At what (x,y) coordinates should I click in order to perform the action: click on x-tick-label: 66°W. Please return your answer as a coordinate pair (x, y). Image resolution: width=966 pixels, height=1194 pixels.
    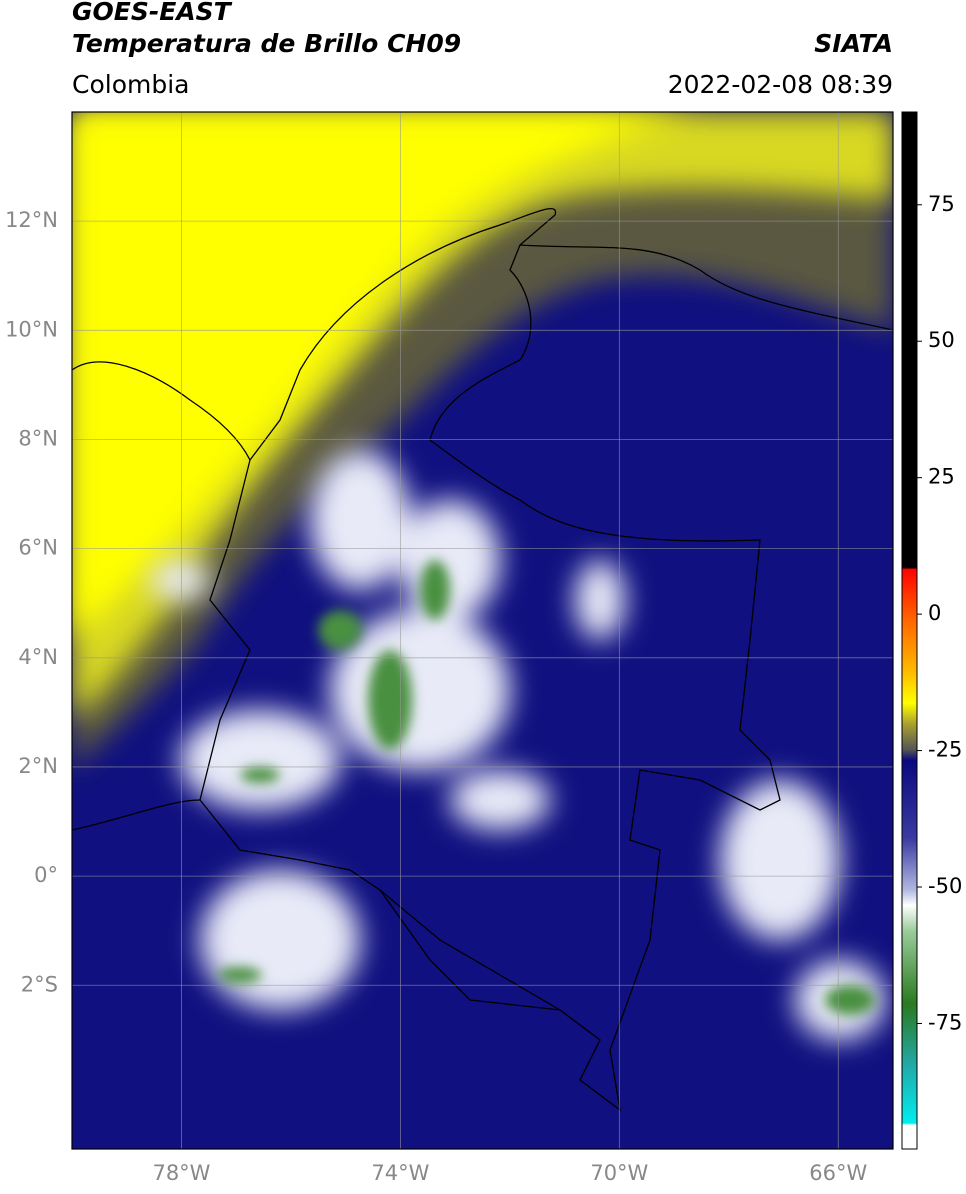
    Looking at the image, I should click on (838, 1173).